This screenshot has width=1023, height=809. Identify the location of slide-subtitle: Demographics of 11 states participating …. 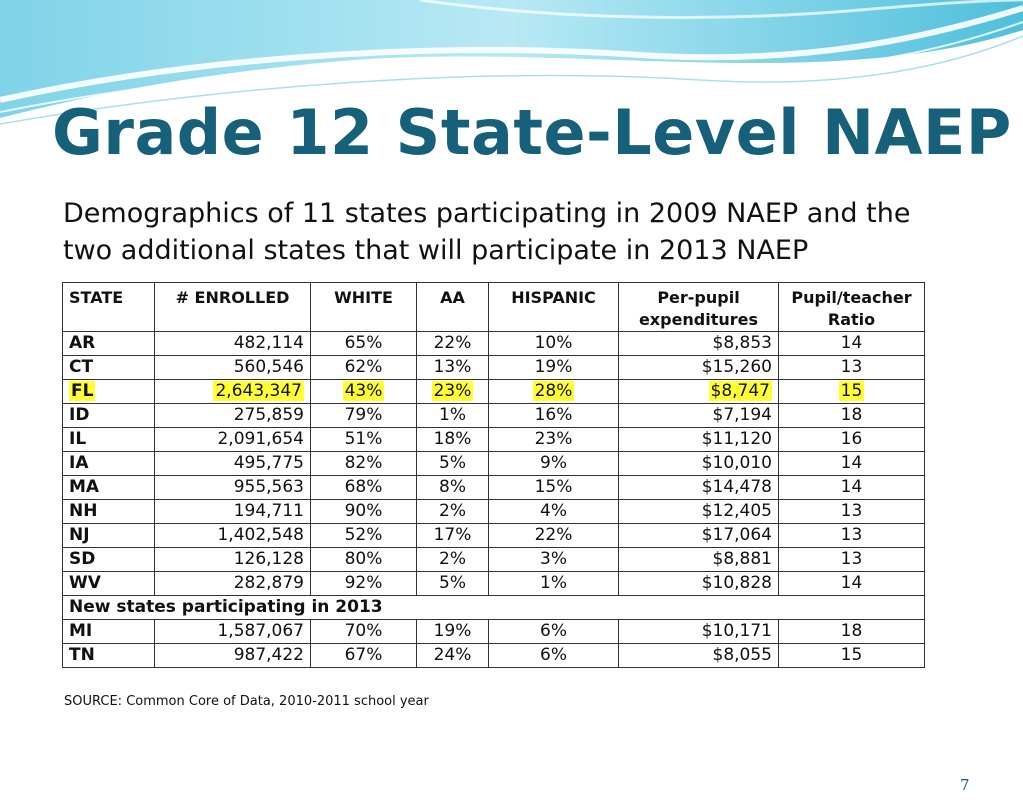
(487, 232).